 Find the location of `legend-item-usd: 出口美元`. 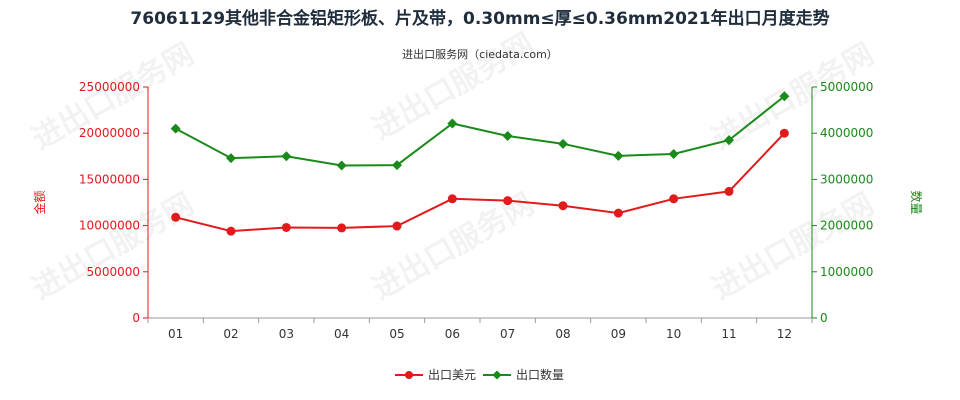

legend-item-usd: 出口美元 is located at coordinates (435, 375).